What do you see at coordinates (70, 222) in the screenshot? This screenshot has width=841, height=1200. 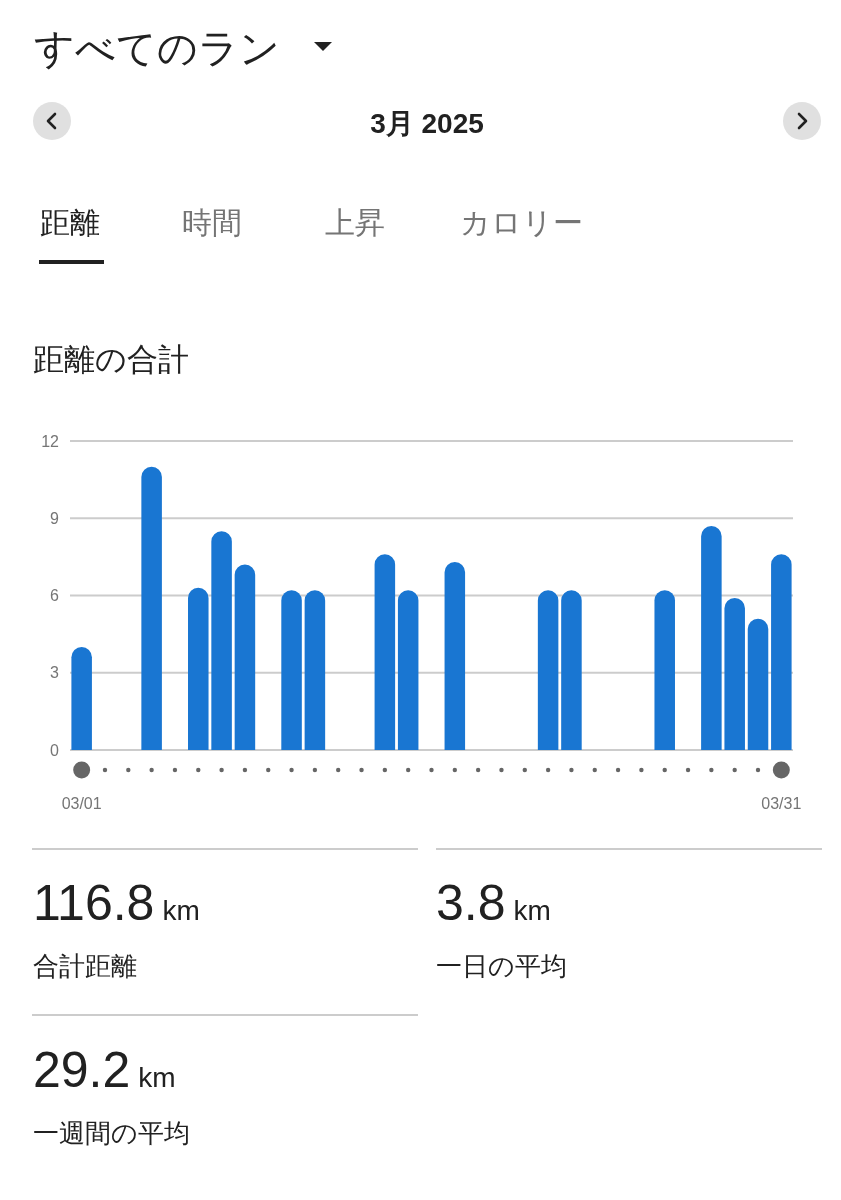 I see `text: 距離` at bounding box center [70, 222].